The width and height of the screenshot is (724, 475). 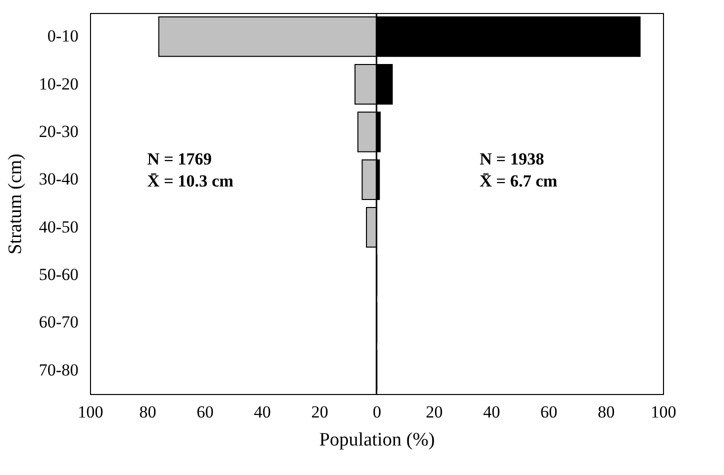 What do you see at coordinates (190, 181) in the screenshot?
I see `annotation: X̄ = 10.3 cm` at bounding box center [190, 181].